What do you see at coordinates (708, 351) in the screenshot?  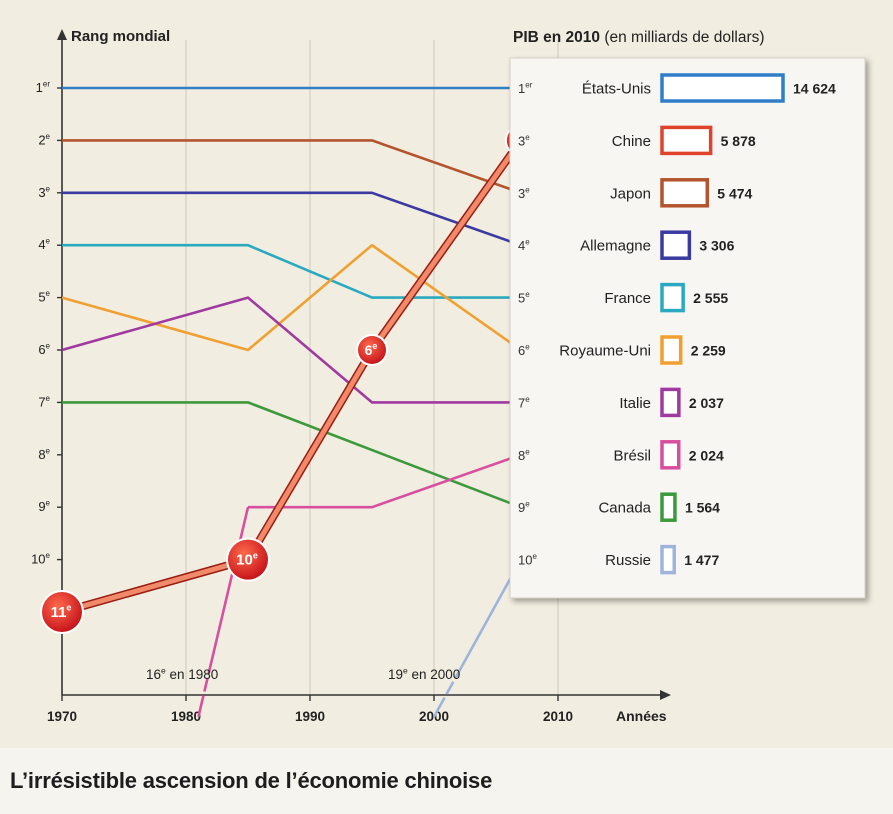 I see `gdp-value-5: 2 259` at bounding box center [708, 351].